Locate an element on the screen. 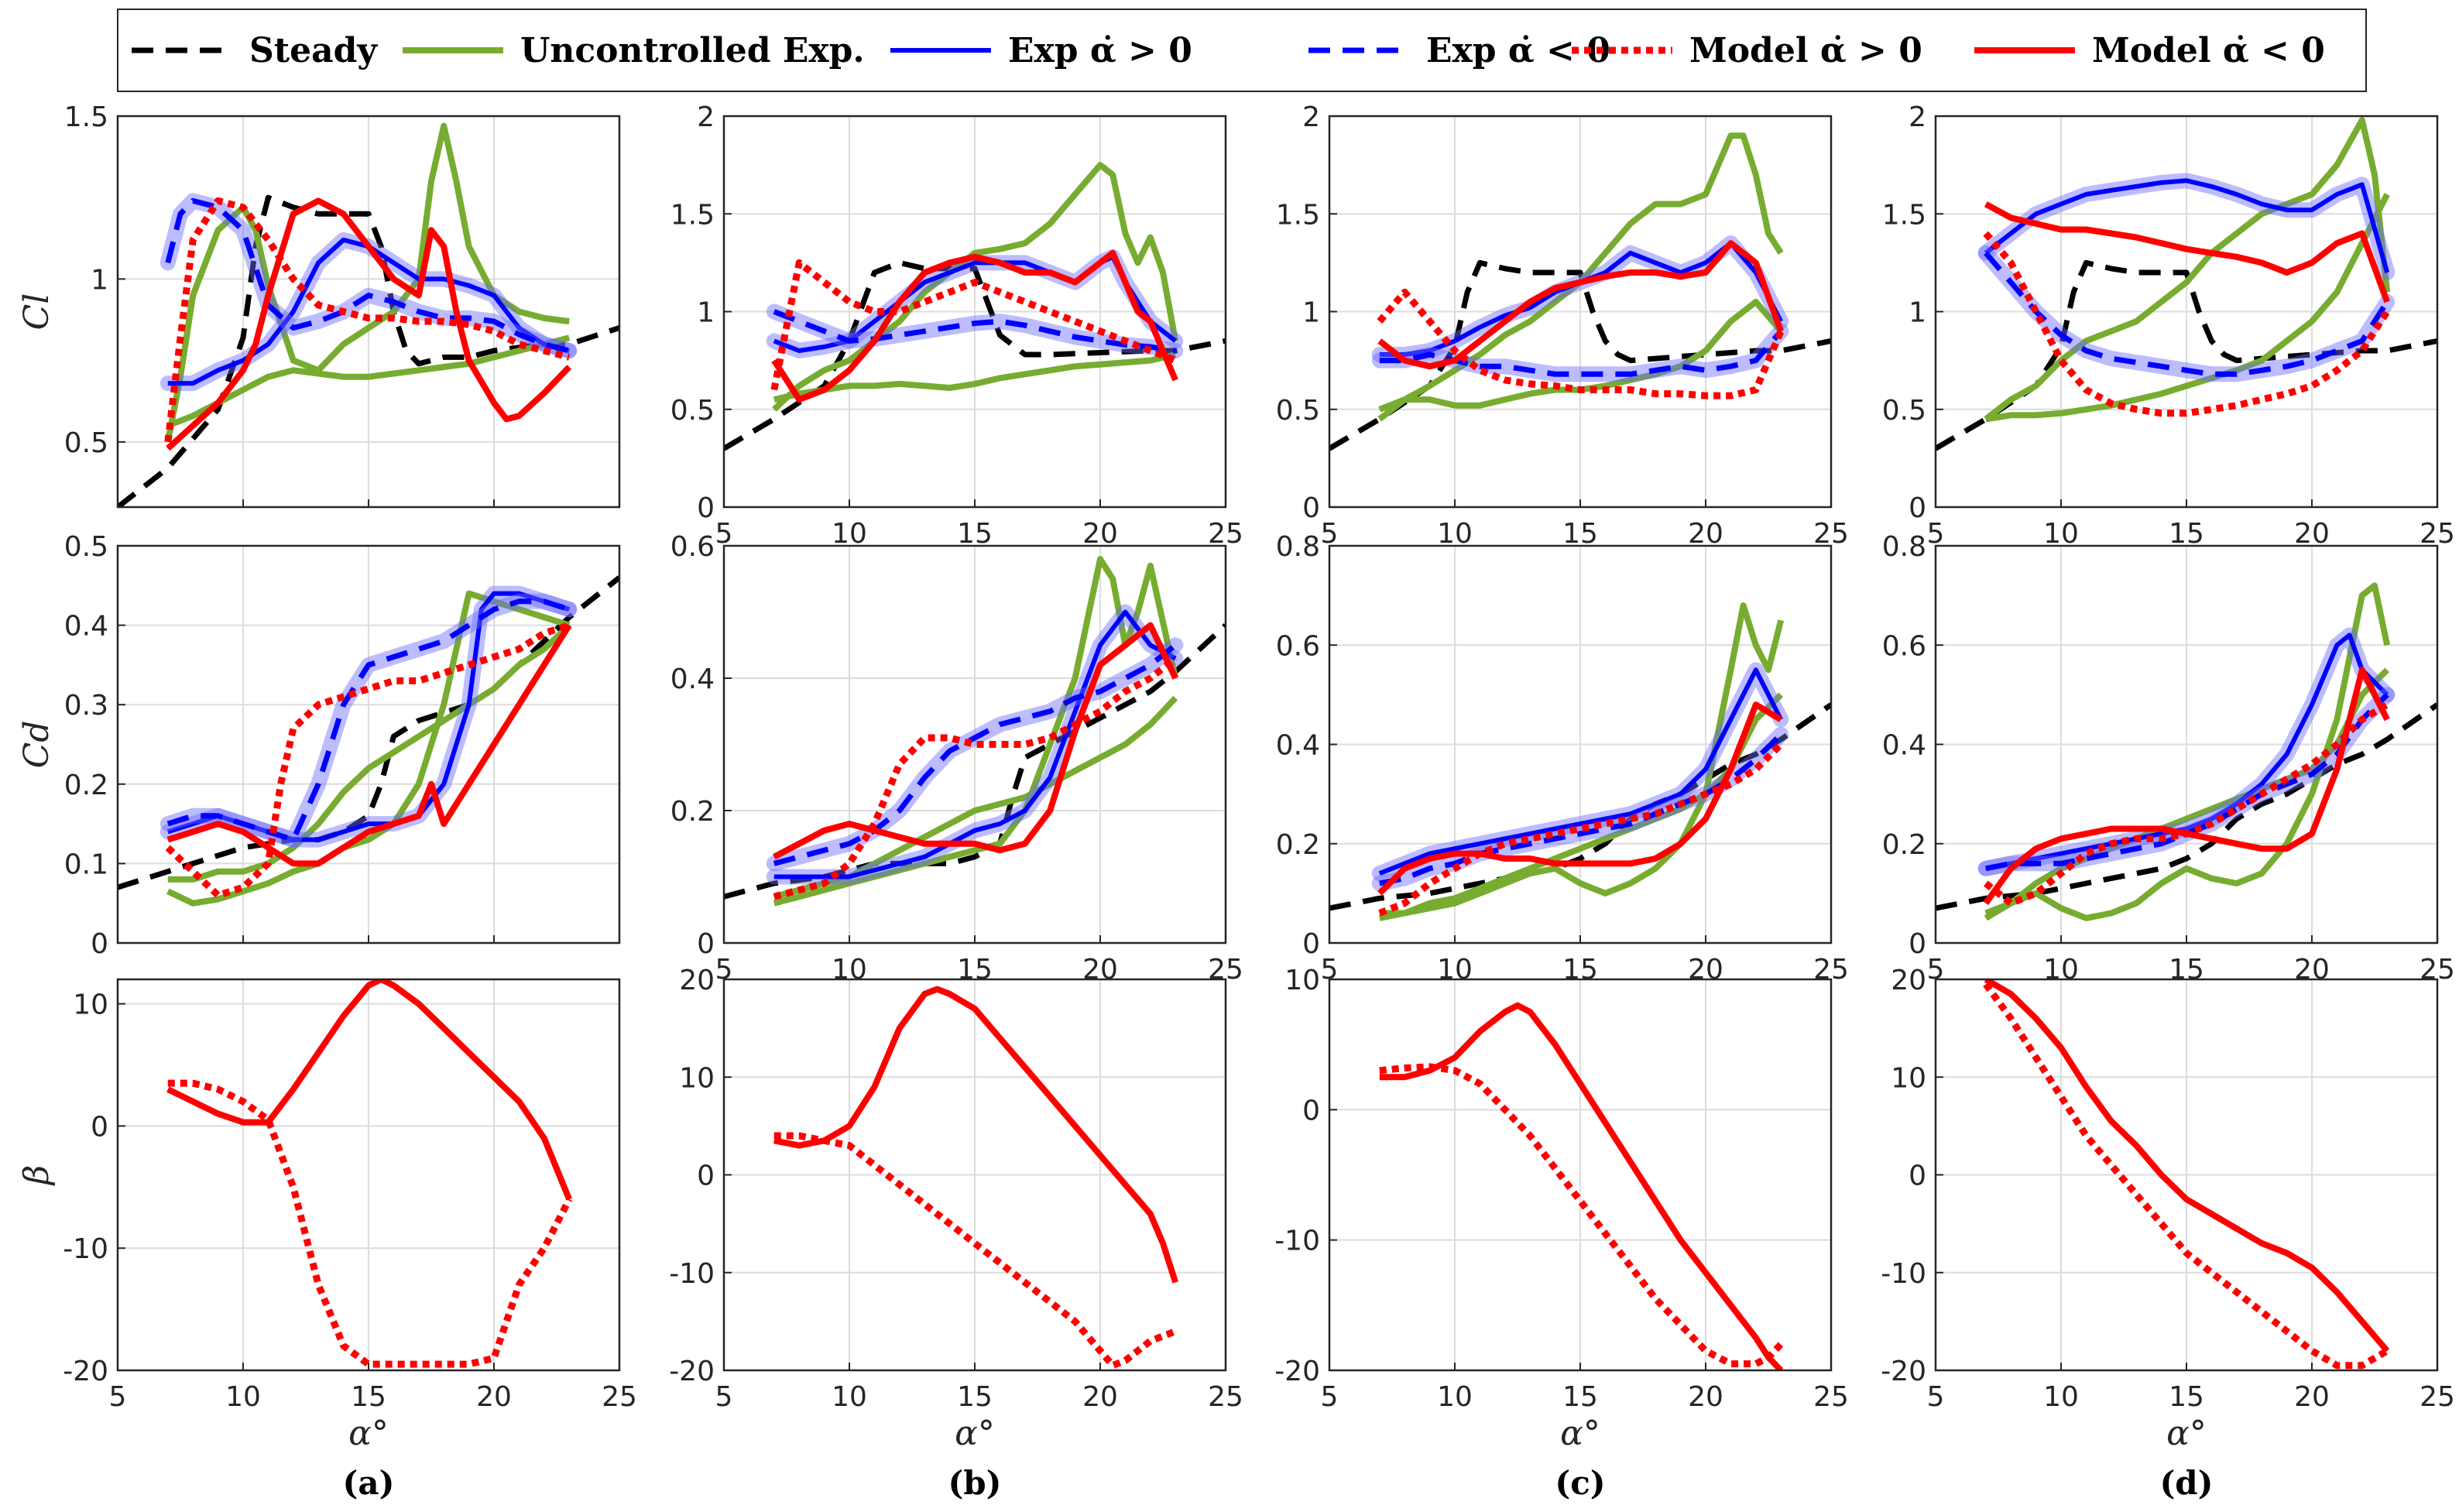 The height and width of the screenshot is (1512, 2459). panel-d-row0: 00.511.525 10 15 20 25 is located at coordinates (2168, 325).